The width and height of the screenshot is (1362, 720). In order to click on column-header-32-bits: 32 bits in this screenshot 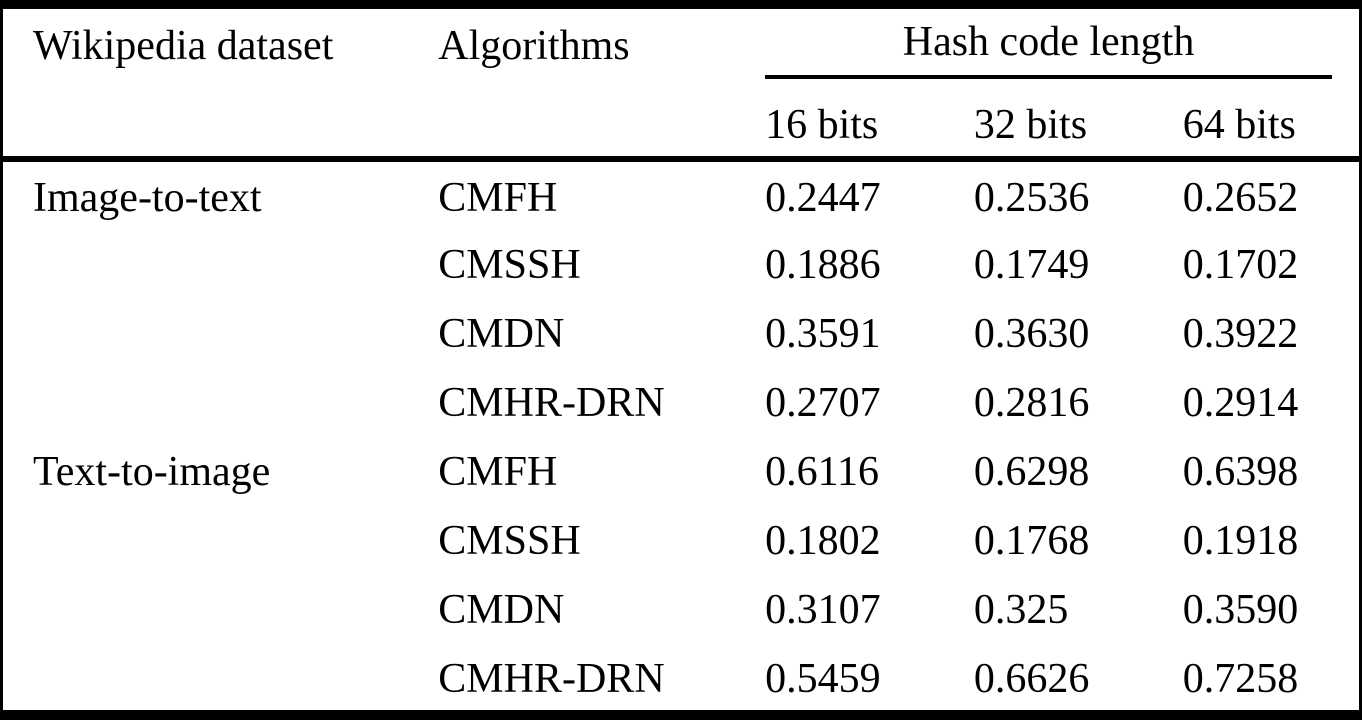, I will do `click(1078, 120)`.